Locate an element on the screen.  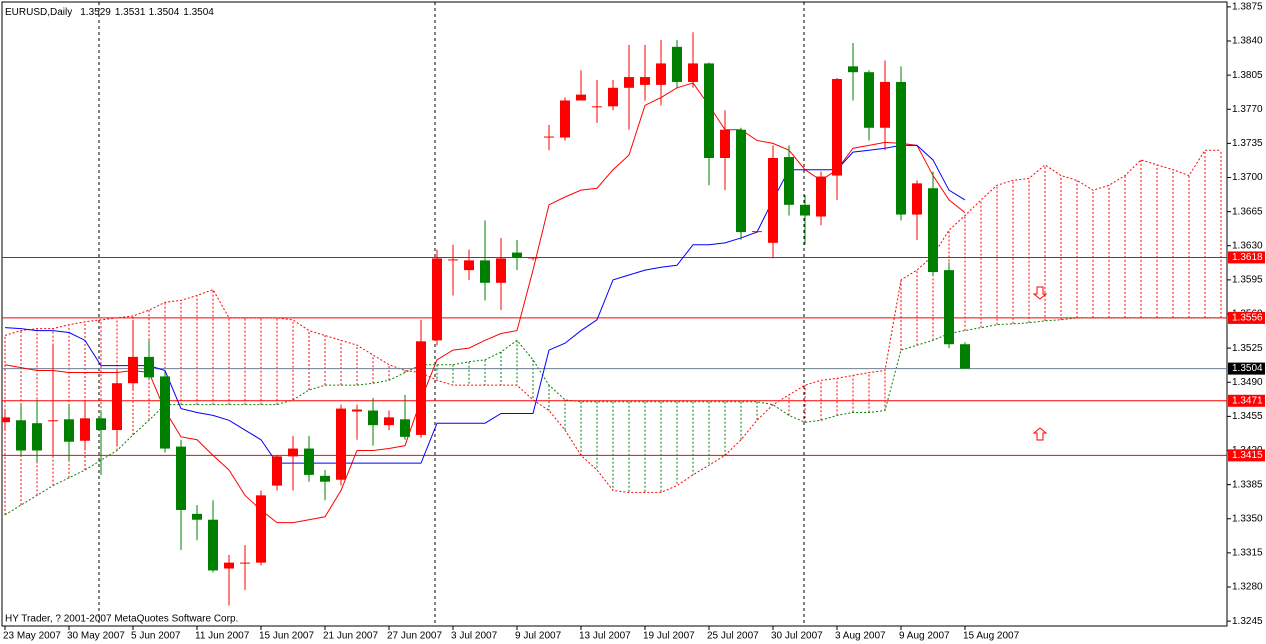
y-tick-label: 1.3770 is located at coordinates (1247, 109).